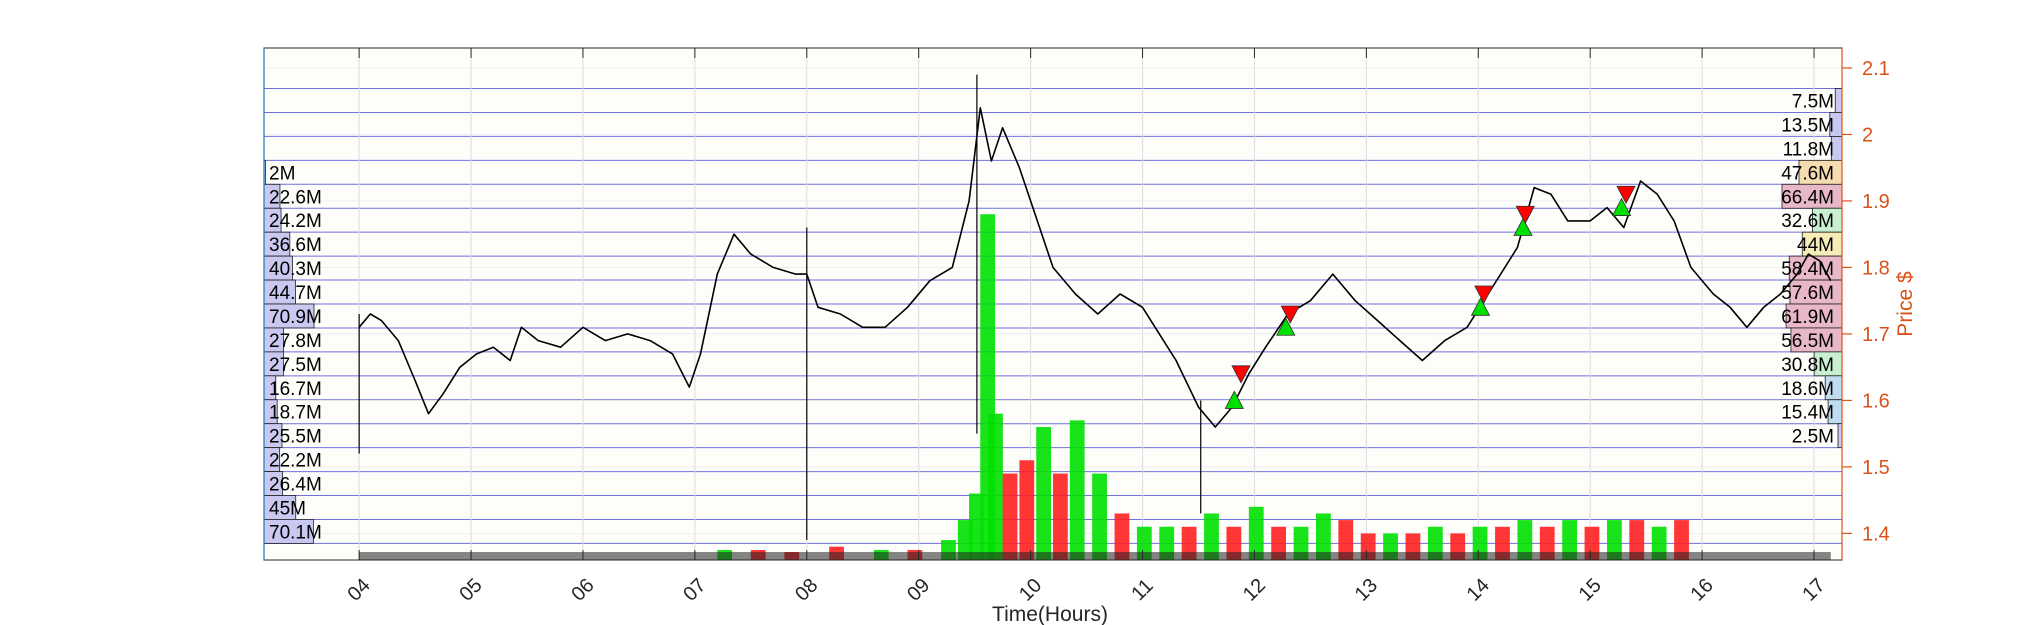  What do you see at coordinates (1142, 590) in the screenshot?
I see `x-tick-label: 11` at bounding box center [1142, 590].